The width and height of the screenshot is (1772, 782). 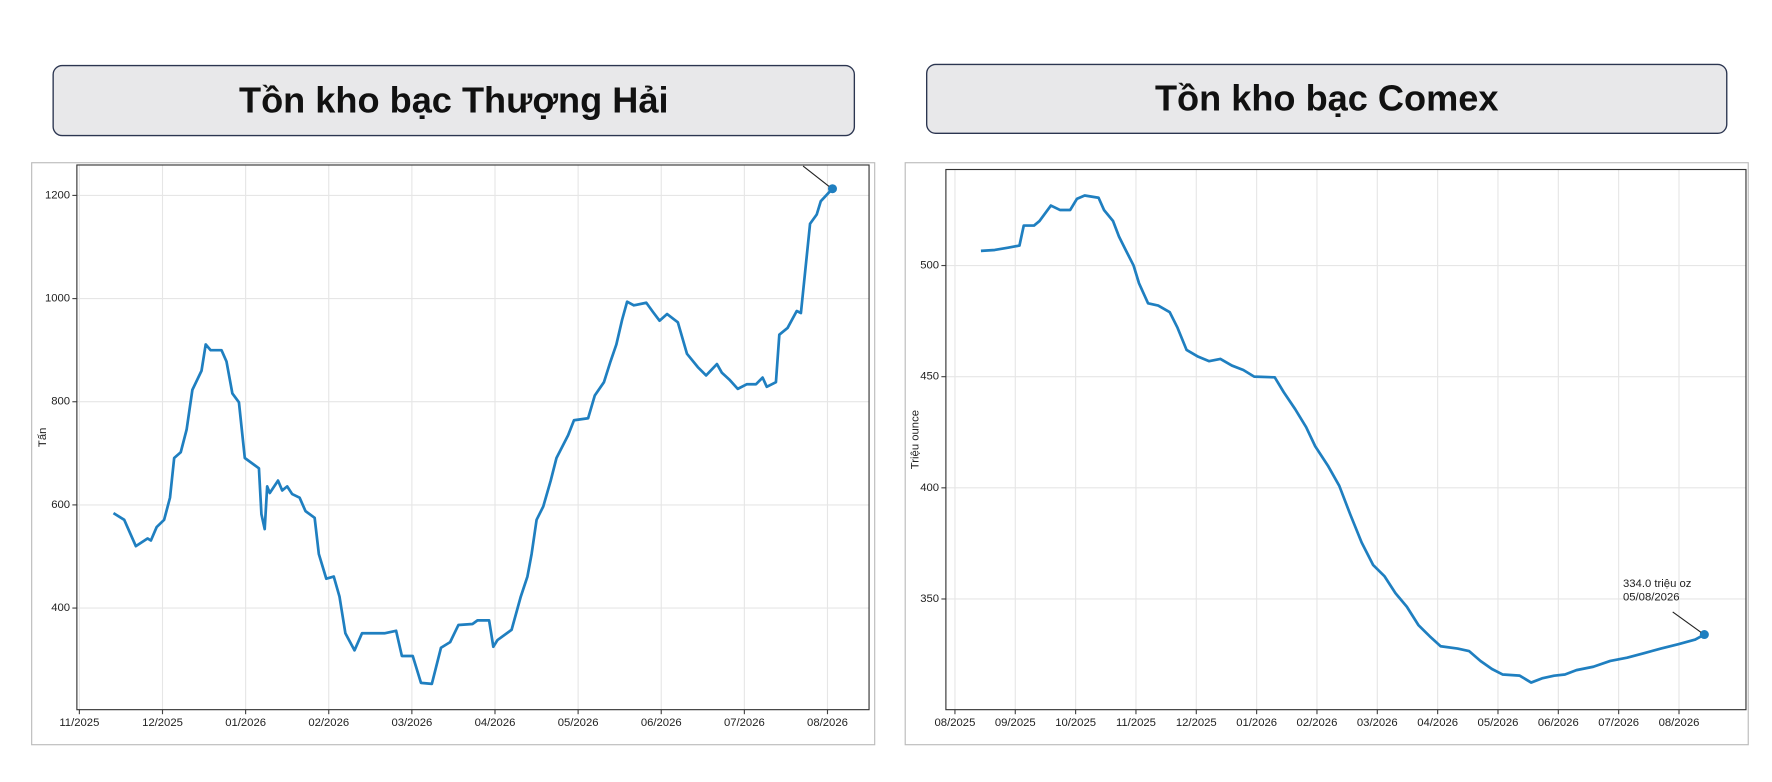 I want to click on x-tick-label: 08/2025, so click(x=955, y=723).